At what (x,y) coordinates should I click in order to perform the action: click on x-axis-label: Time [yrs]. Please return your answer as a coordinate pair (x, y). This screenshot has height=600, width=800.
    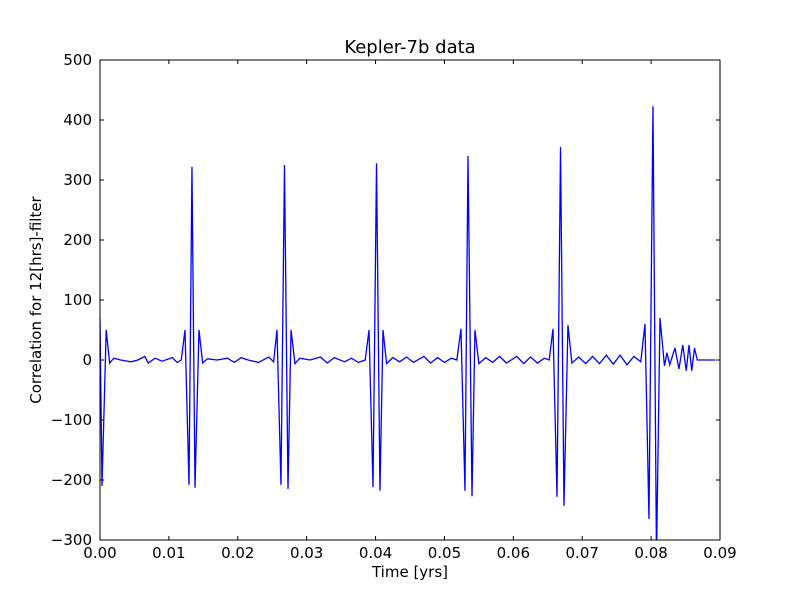
    Looking at the image, I should click on (409, 572).